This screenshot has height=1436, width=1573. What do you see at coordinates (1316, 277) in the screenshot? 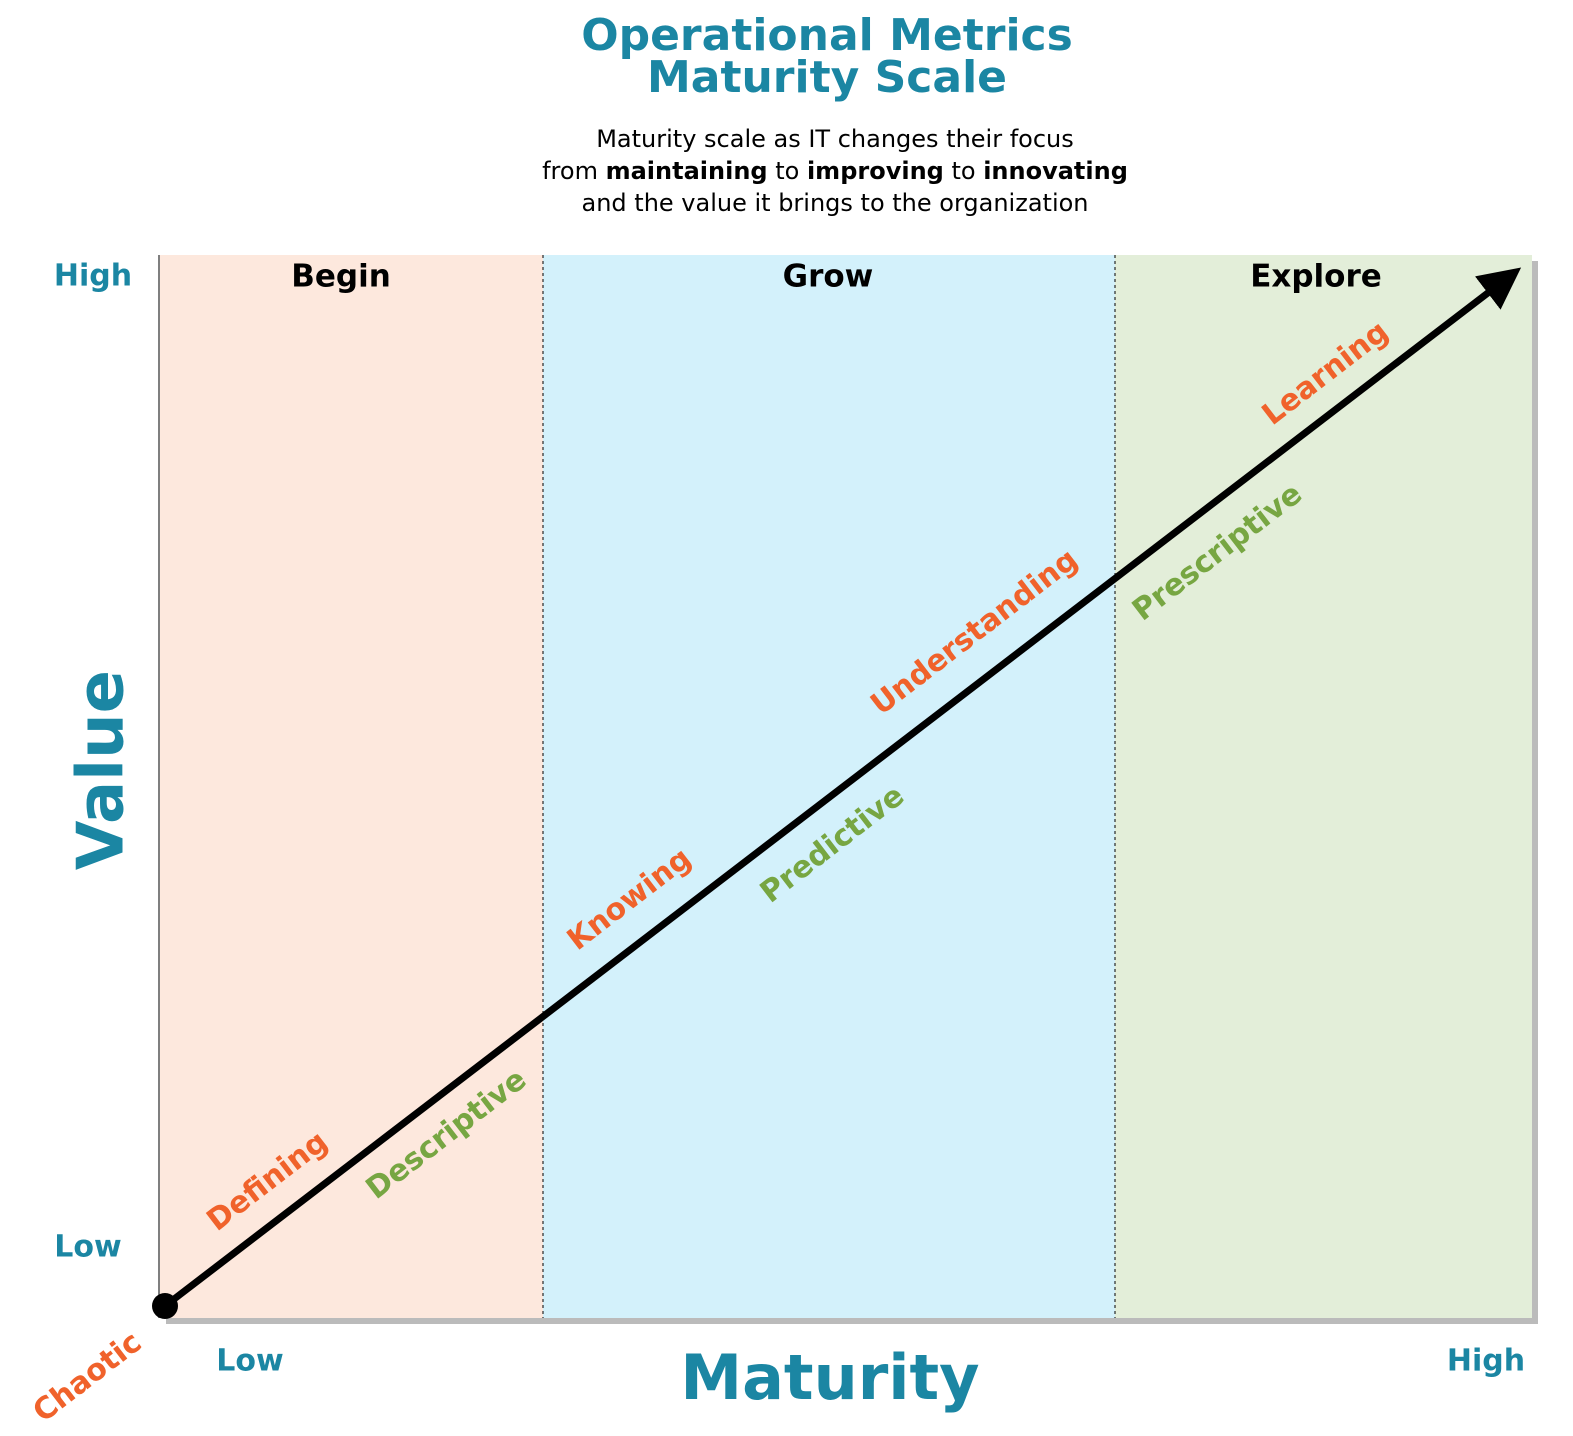
I see `phase-label: Explore` at bounding box center [1316, 277].